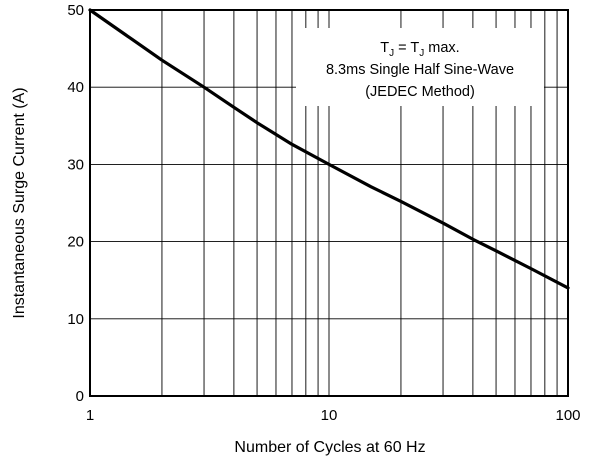  Describe the element at coordinates (329, 447) in the screenshot. I see `x-axis-title: Number of Cycles at 60 Hz` at that location.